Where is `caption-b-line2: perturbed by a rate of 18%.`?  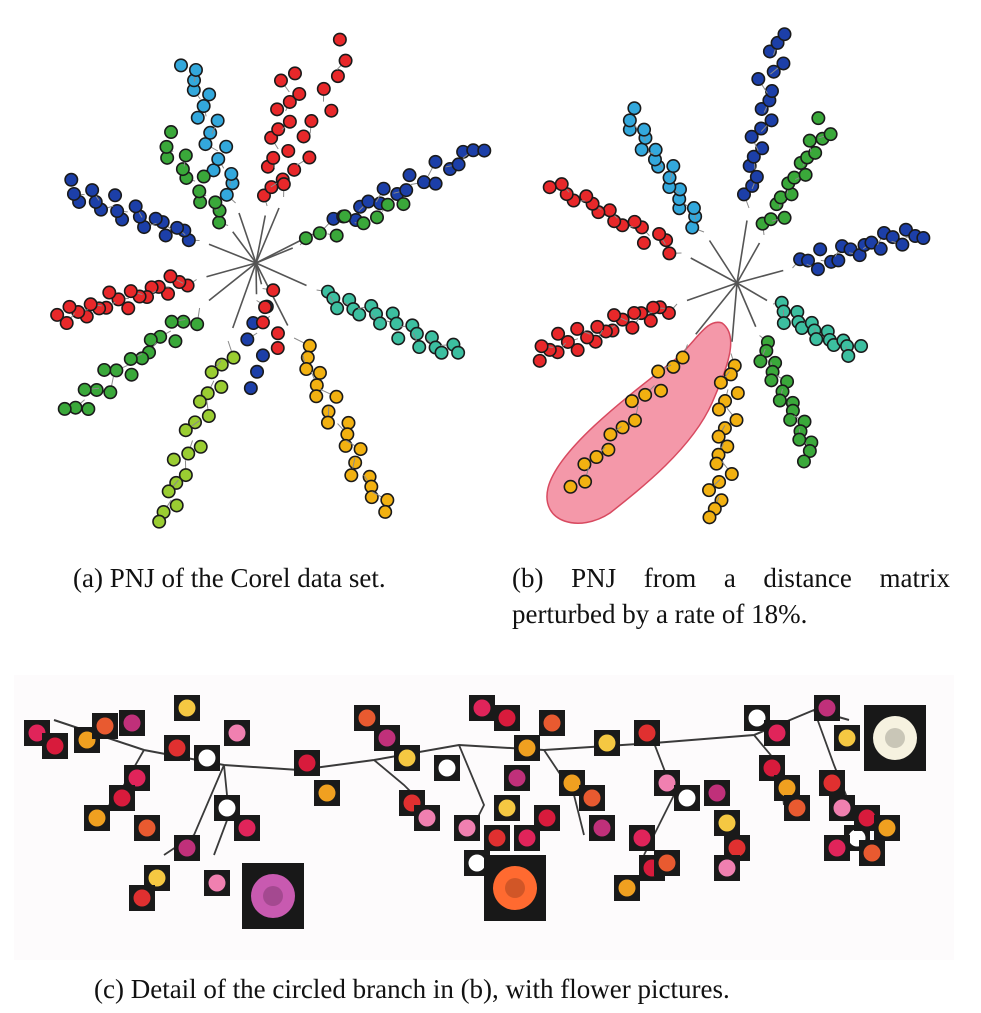 caption-b-line2: perturbed by a rate of 18%. is located at coordinates (660, 614).